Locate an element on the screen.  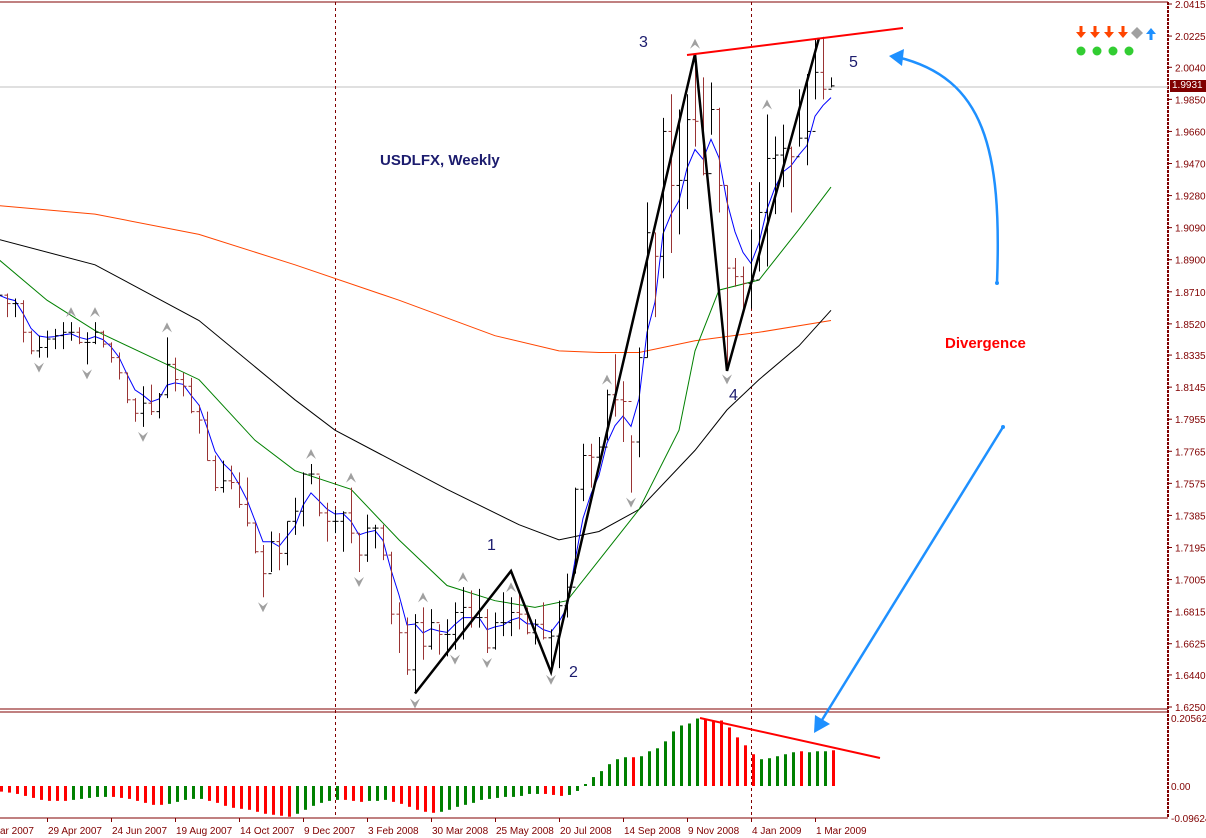
price-tick-label: 1.8520 is located at coordinates (1190, 325).